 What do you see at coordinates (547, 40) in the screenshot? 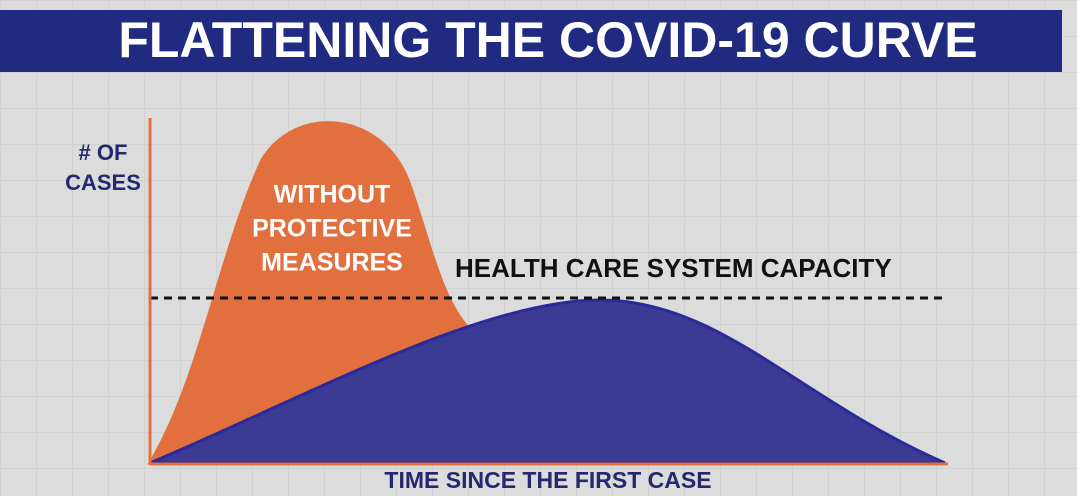
I see `title: FLATTENING THE COVID-19 CURVE` at bounding box center [547, 40].